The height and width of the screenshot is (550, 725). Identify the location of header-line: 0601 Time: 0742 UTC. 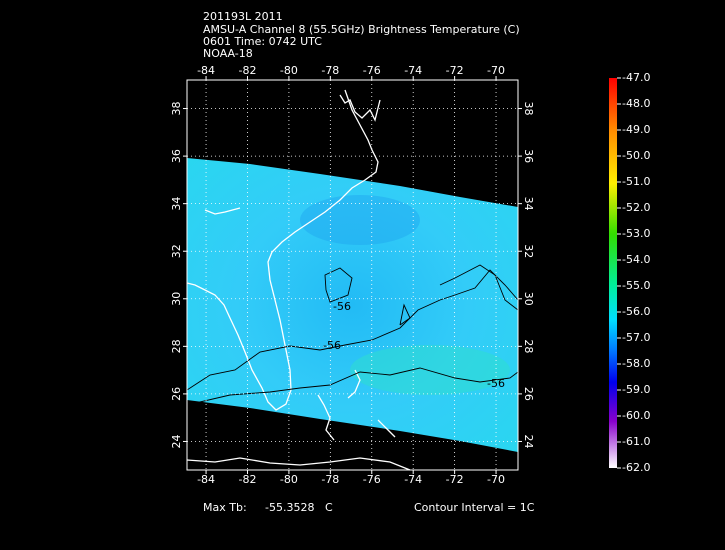
(262, 41).